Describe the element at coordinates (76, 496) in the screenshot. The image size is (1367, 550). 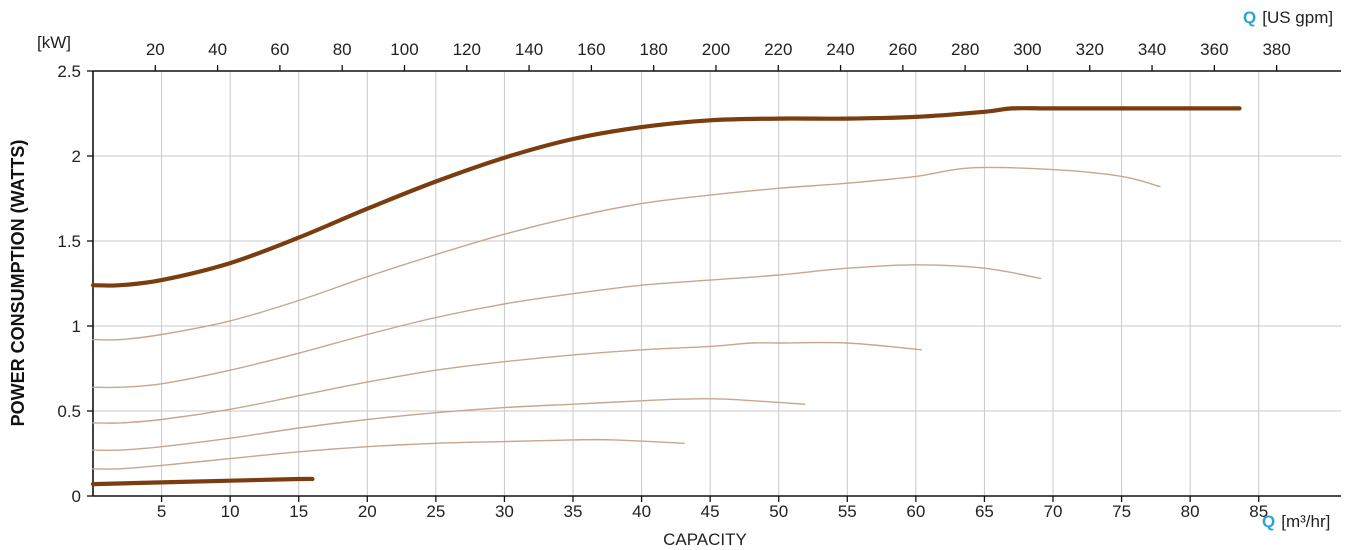
I see `y-tick-label: 0` at that location.